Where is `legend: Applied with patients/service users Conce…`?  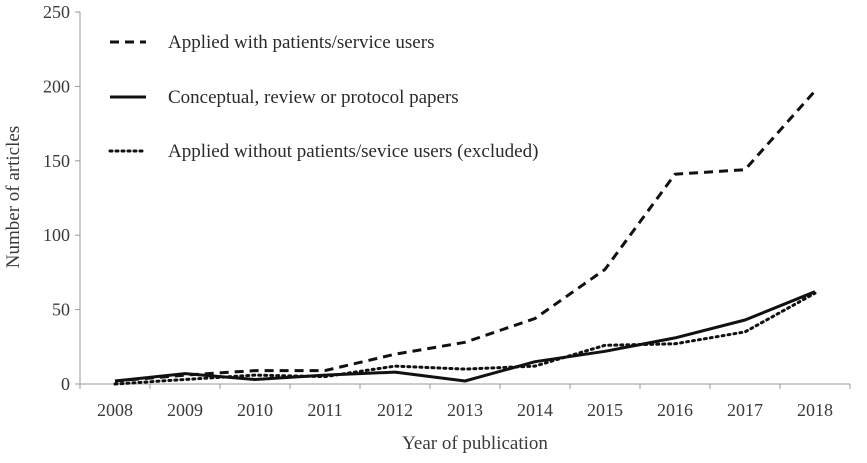 legend: Applied with patients/service users Conce… is located at coordinates (323, 97).